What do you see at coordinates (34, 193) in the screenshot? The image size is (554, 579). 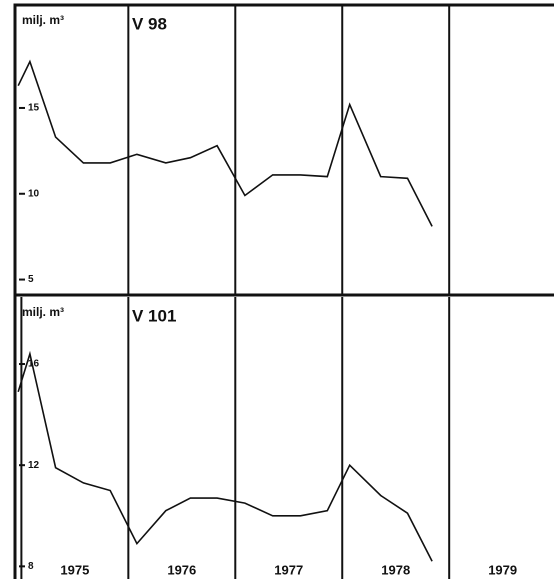 I see `y-tick-label: 10` at bounding box center [34, 193].